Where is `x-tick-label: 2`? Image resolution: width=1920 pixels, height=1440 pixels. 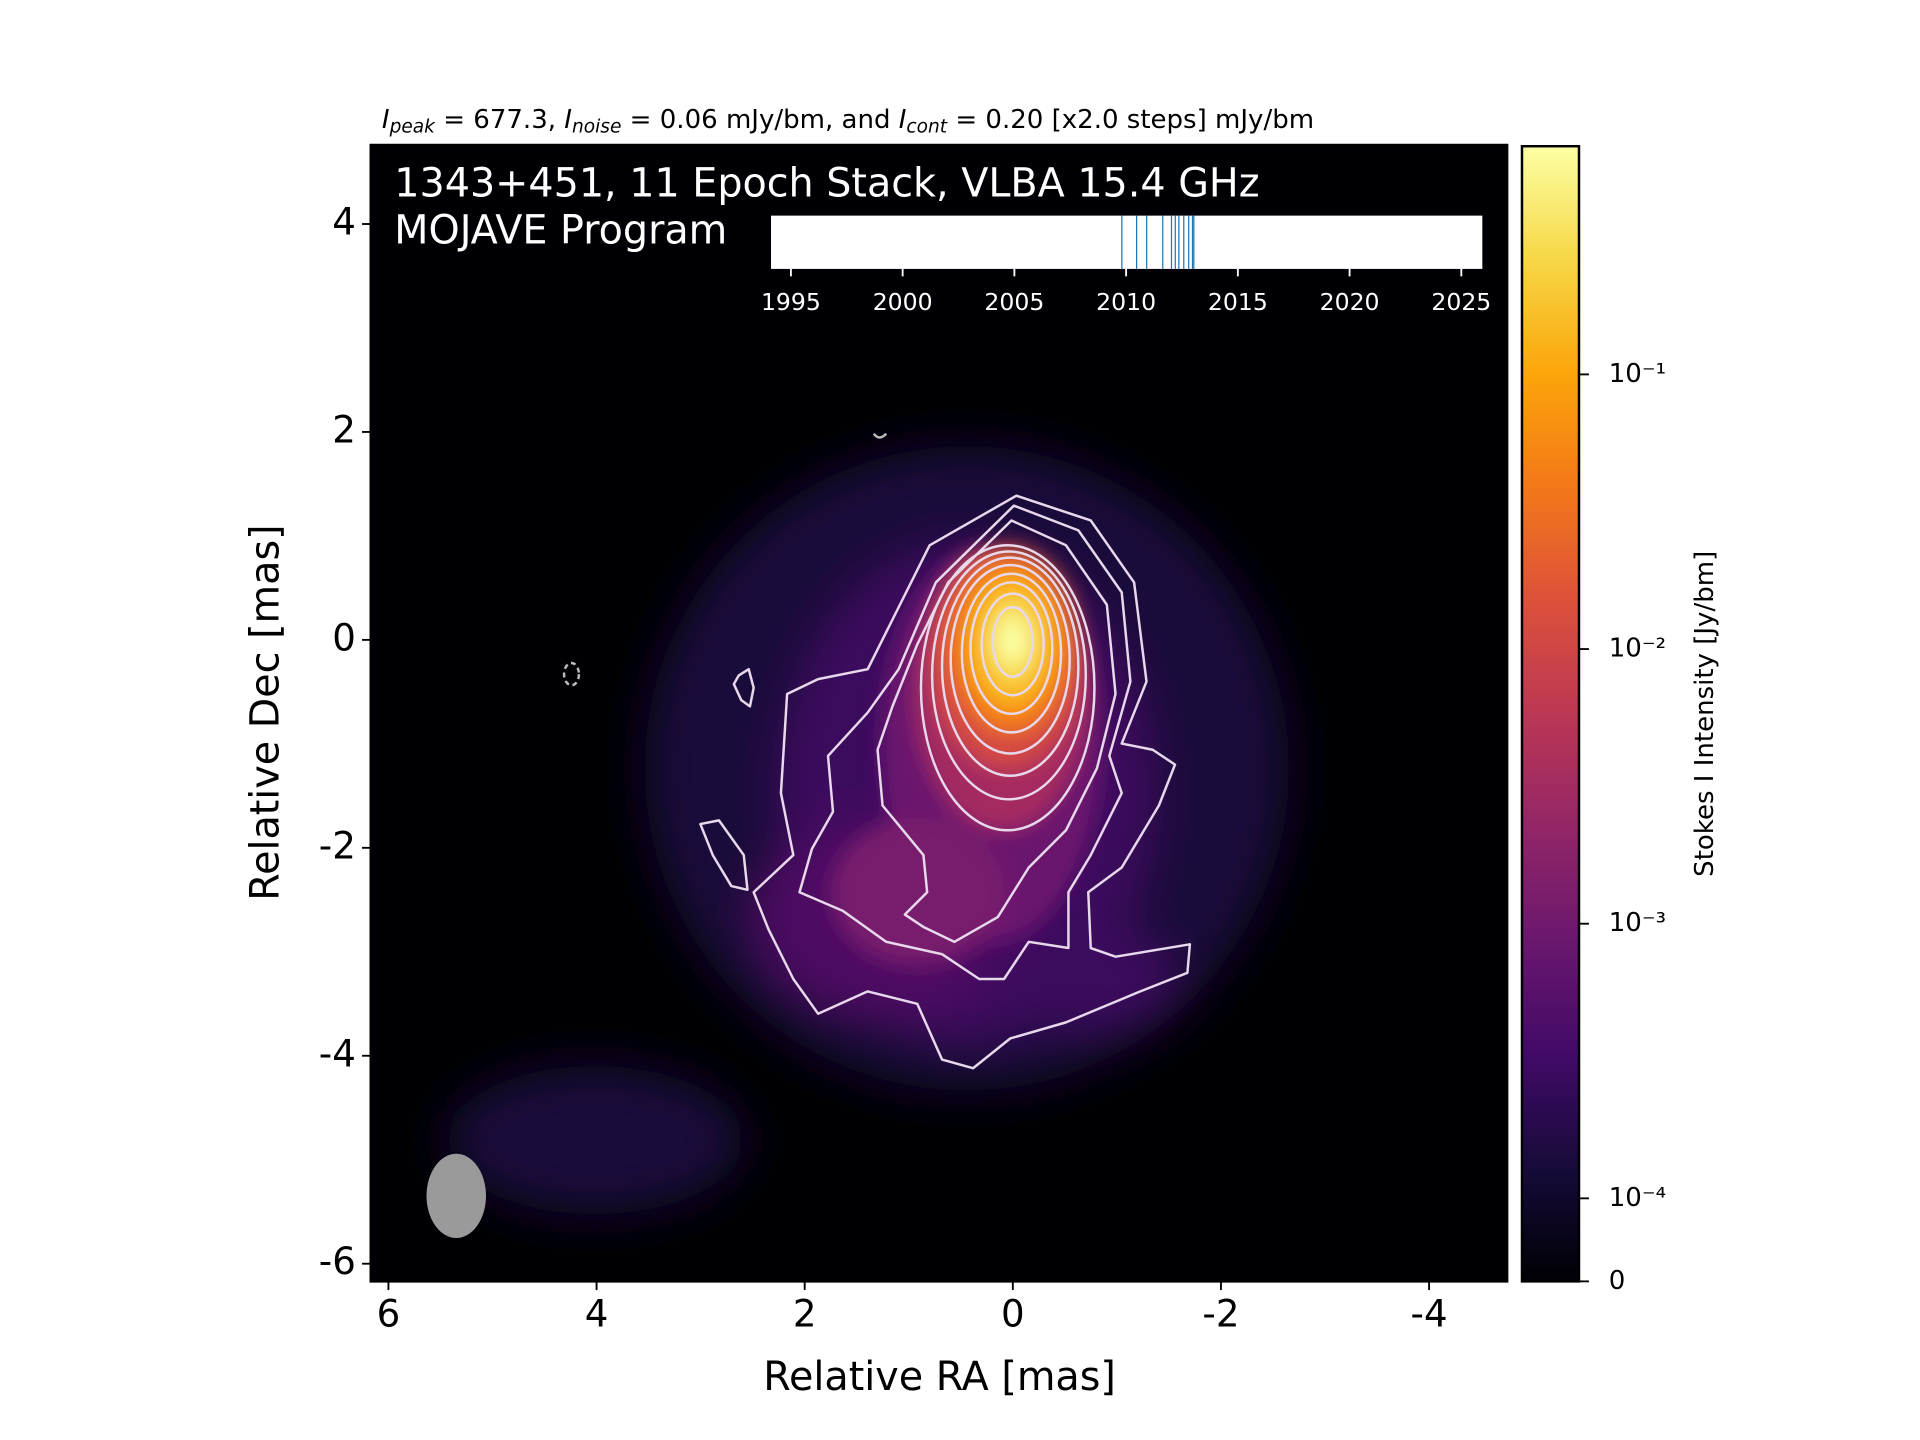 x-tick-label: 2 is located at coordinates (805, 1314).